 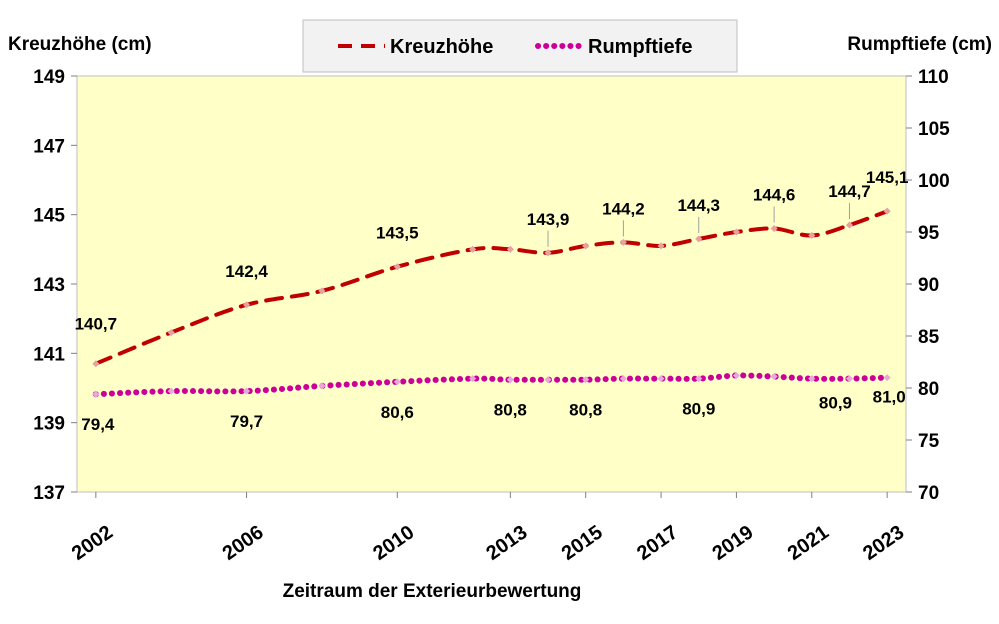 I want to click on x-tick-label: 2010, so click(x=393, y=543).